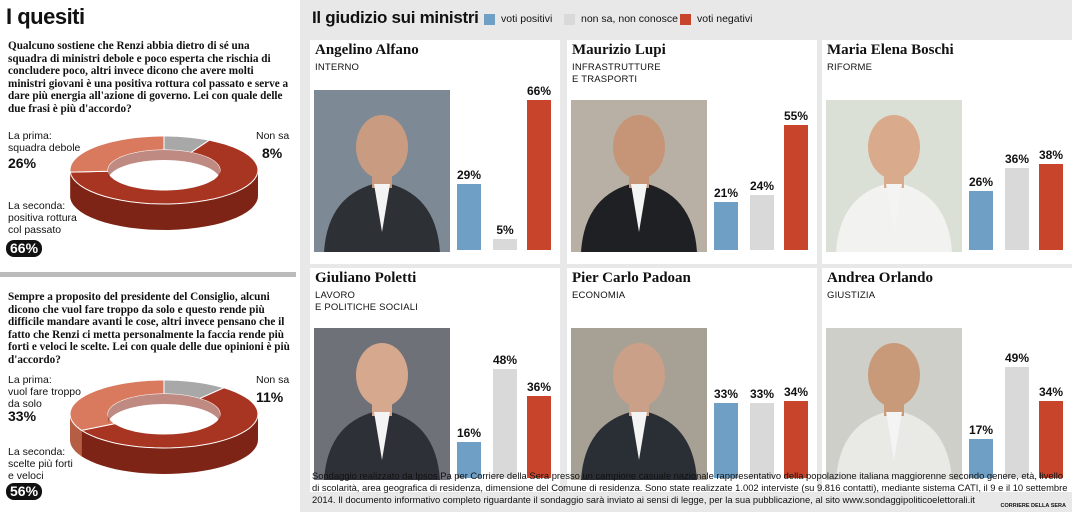  I want to click on q1-dk-label: Non sa, so click(273, 136).